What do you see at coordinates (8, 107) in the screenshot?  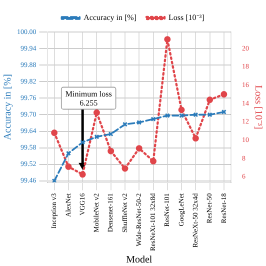 I see `y-axis-title: Accuracy in [%]` at bounding box center [8, 107].